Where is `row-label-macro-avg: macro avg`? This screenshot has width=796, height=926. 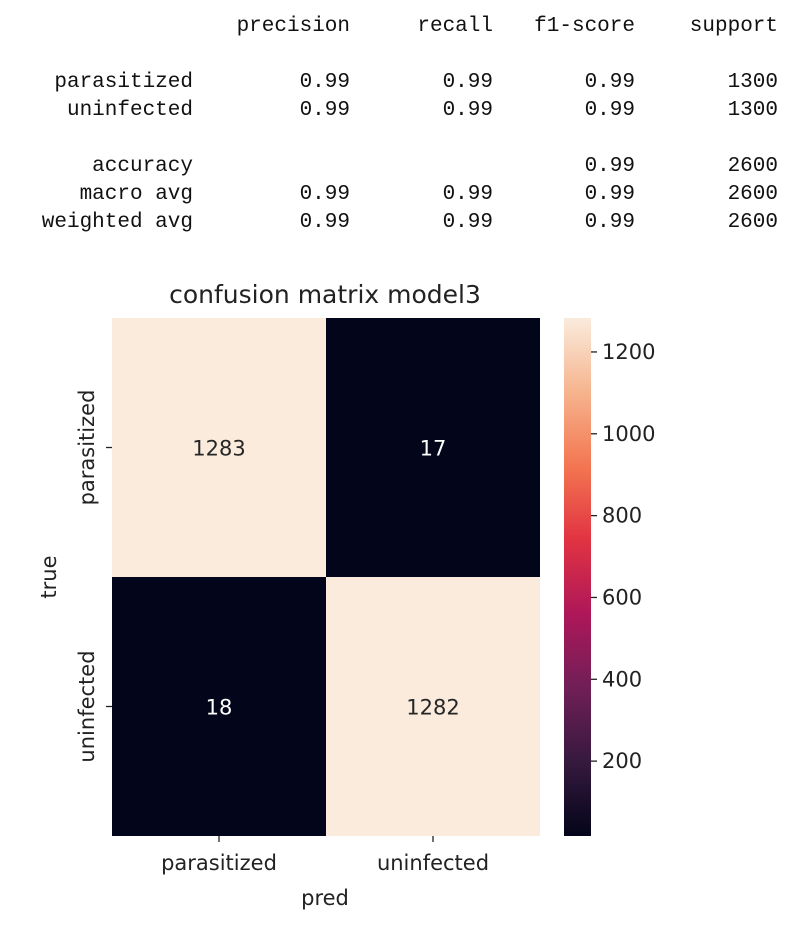 row-label-macro-avg: macro avg is located at coordinates (96, 195).